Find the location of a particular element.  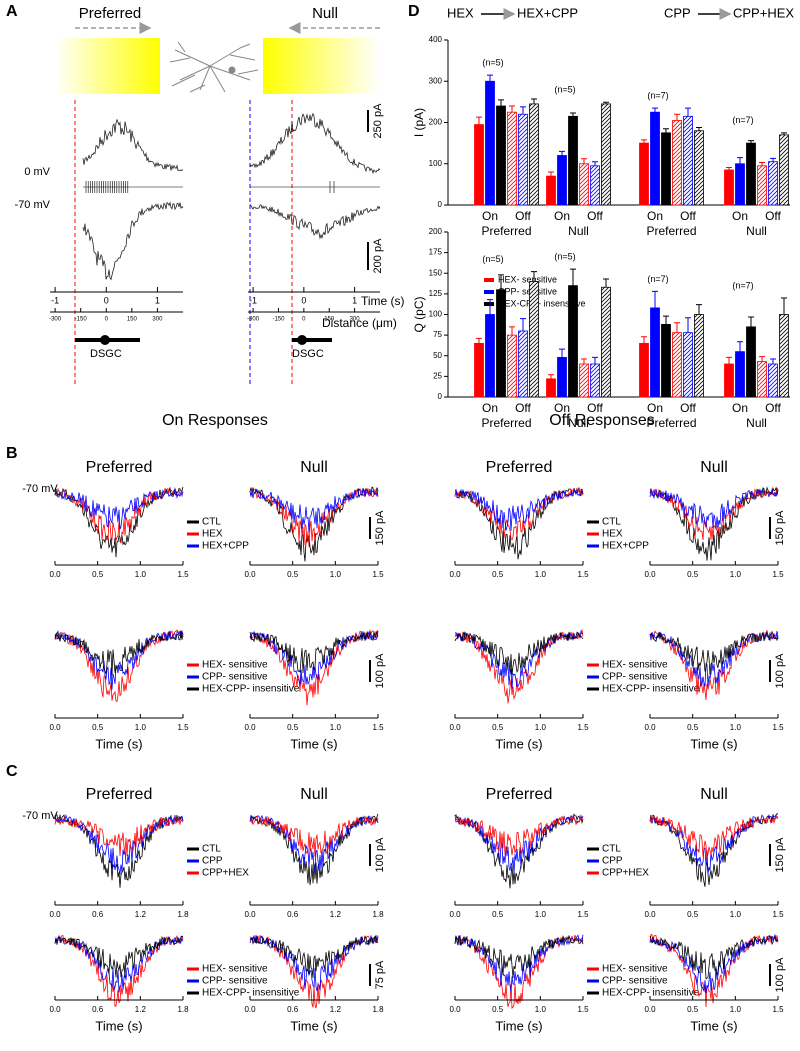

x-tick-label: 1.8 is located at coordinates (378, 914).